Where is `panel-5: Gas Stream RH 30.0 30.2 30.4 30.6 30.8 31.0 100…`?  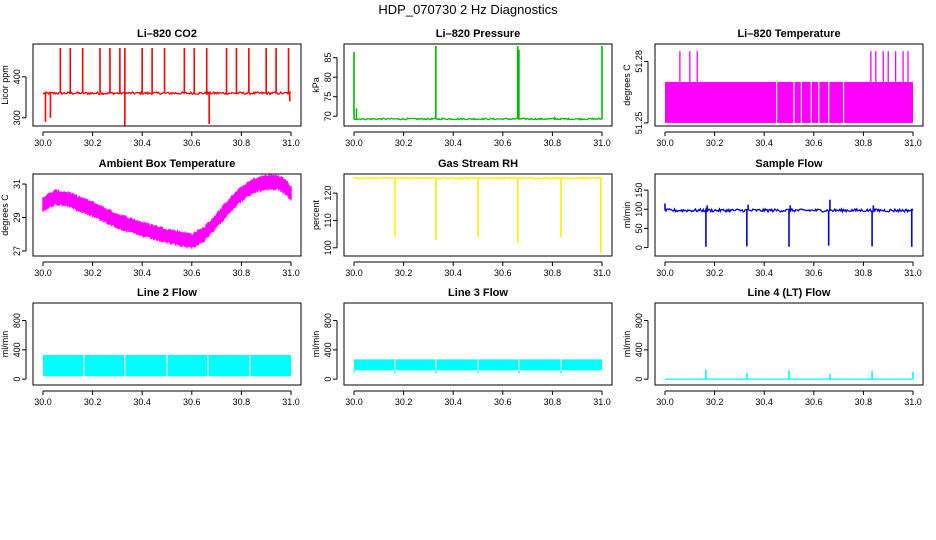
panel-5: Gas Stream RH 30.0 30.2 30.4 30.6 30.8 31.0 100… is located at coordinates (462, 218).